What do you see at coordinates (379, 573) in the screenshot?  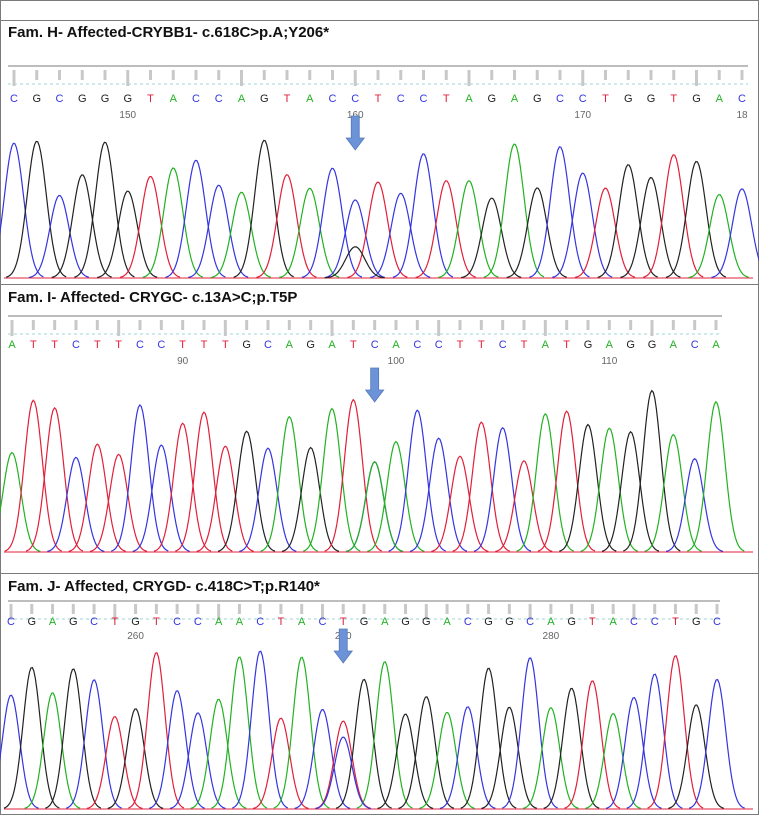 I see `divider-line` at bounding box center [379, 573].